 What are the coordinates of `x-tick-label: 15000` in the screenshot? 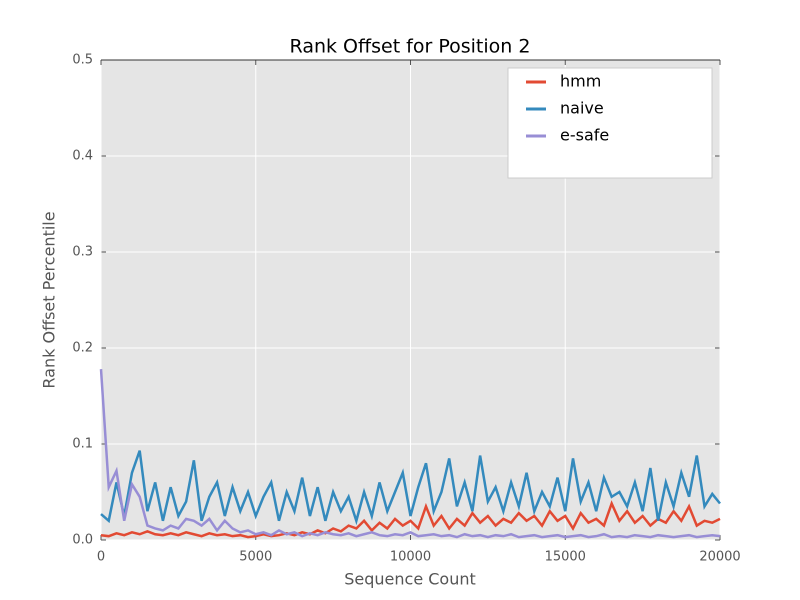 It's located at (565, 557).